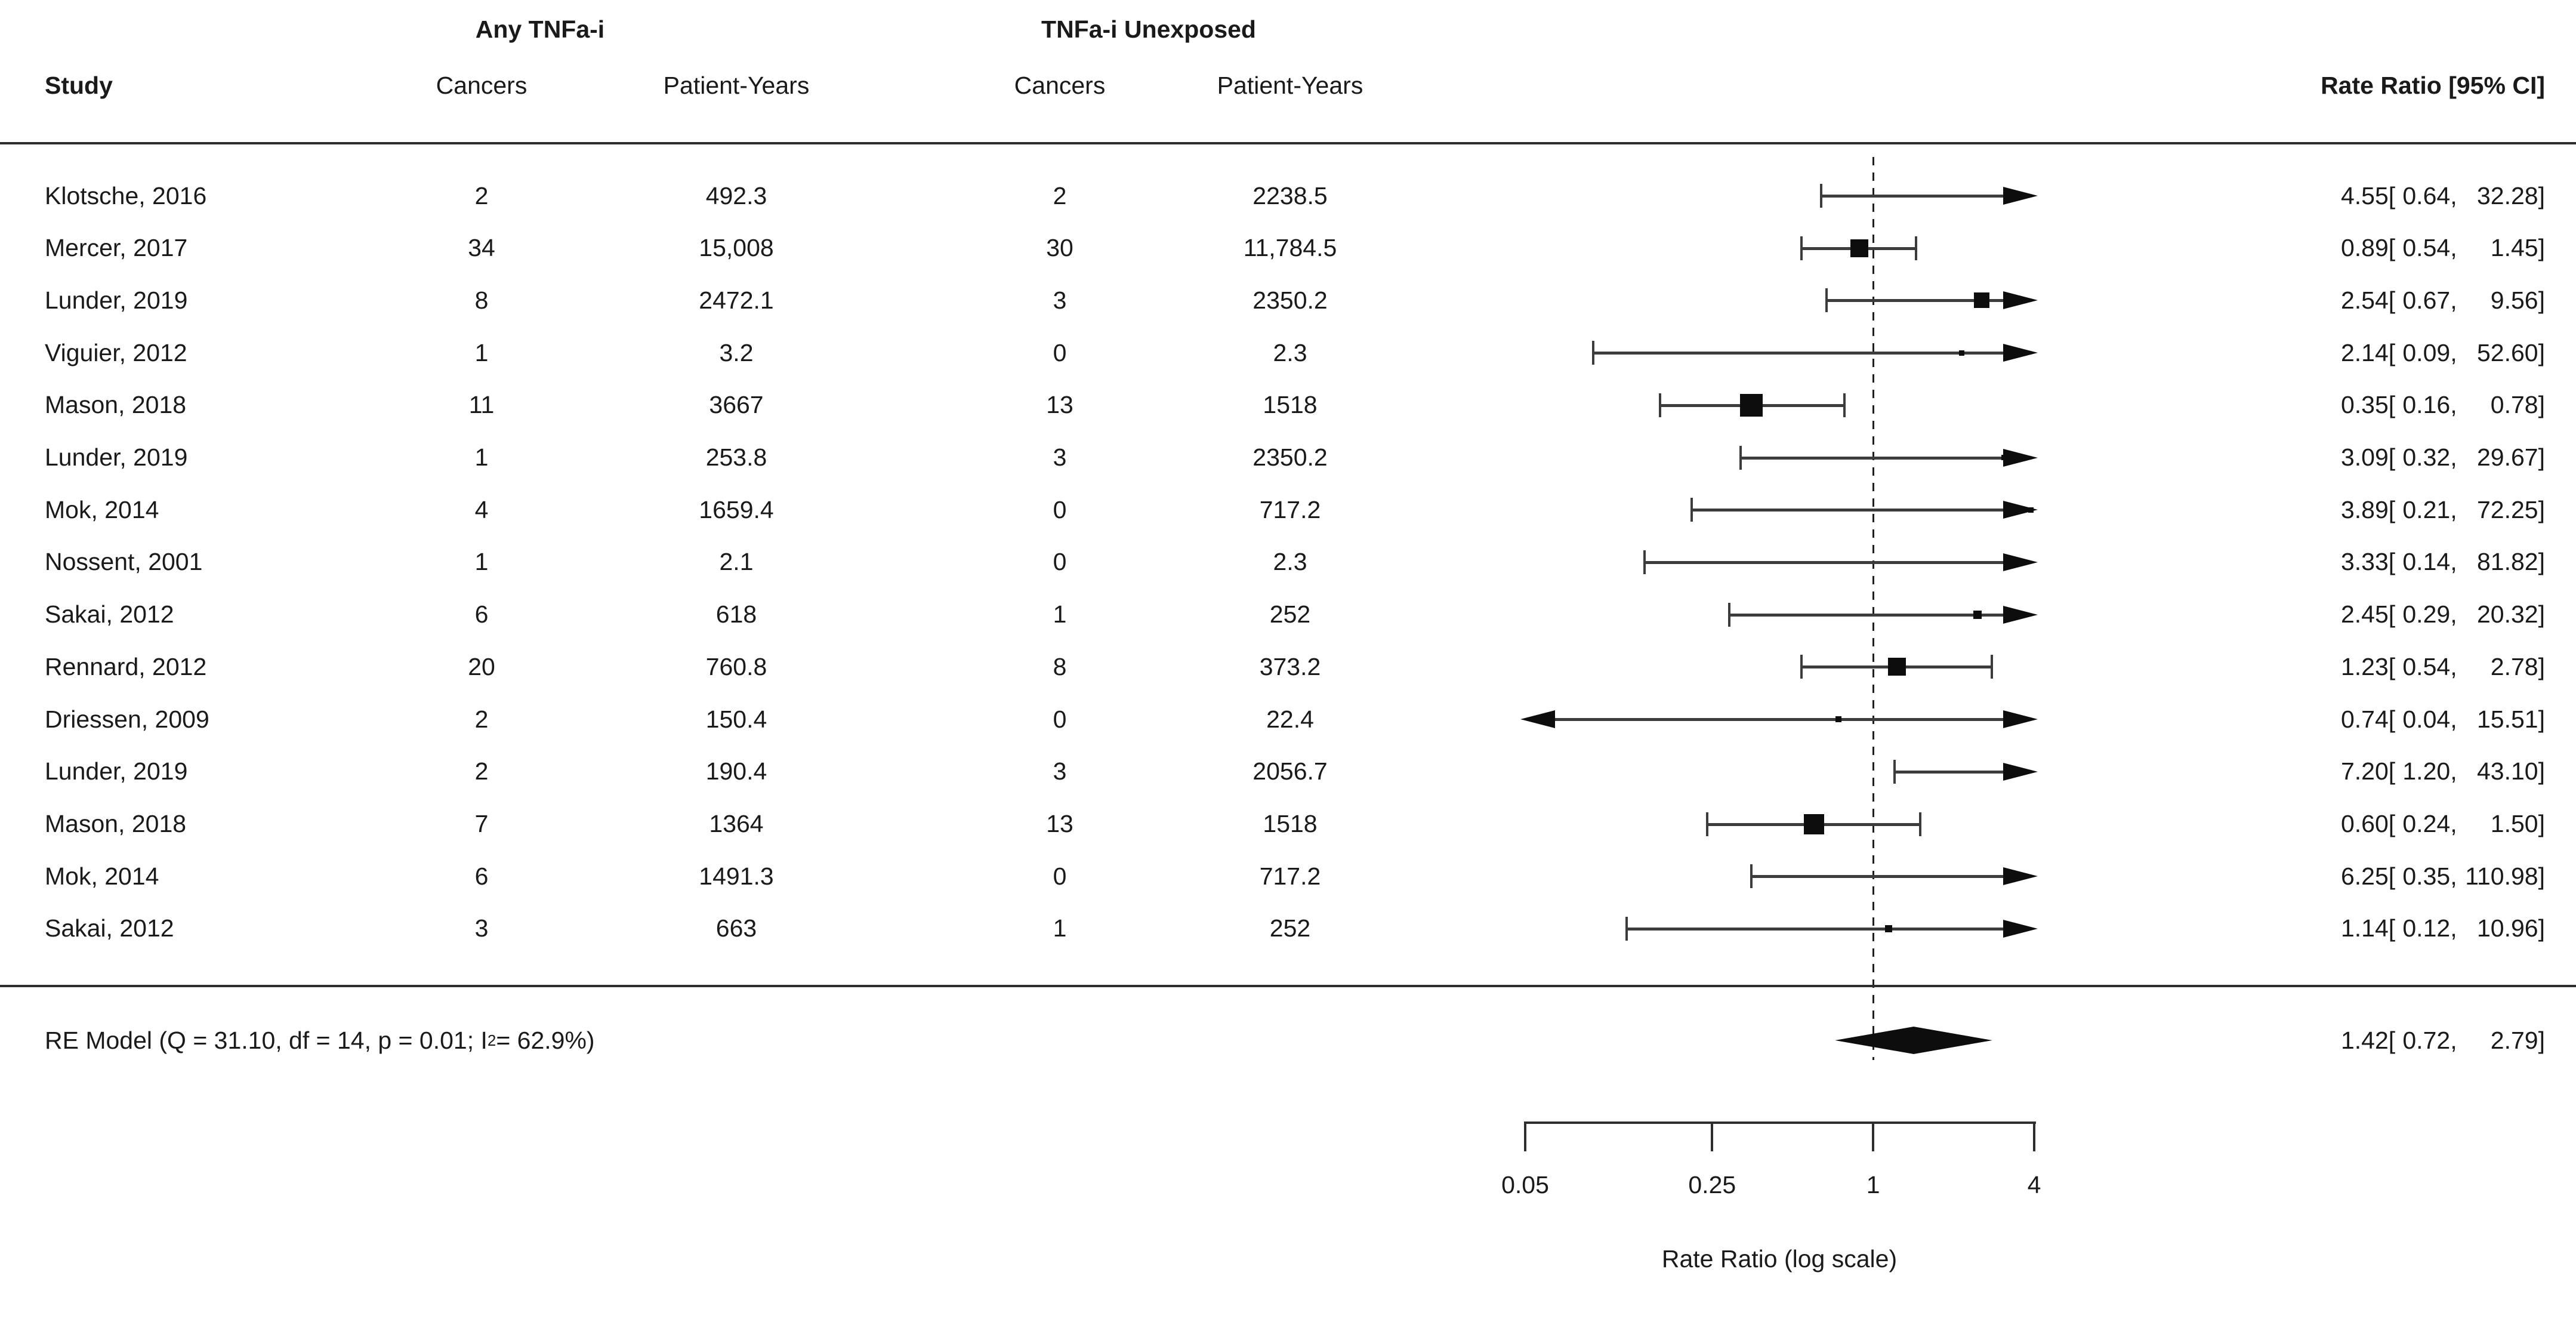  I want to click on unexposed-cancers-value: 8, so click(1060, 666).